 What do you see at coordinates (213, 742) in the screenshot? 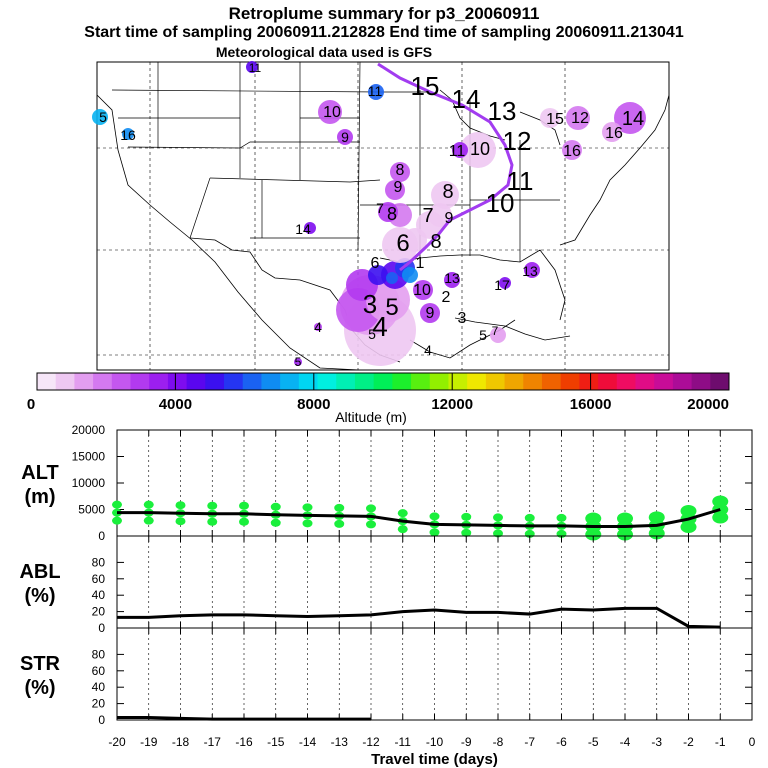
I see `x-tick-label: -17` at bounding box center [213, 742].